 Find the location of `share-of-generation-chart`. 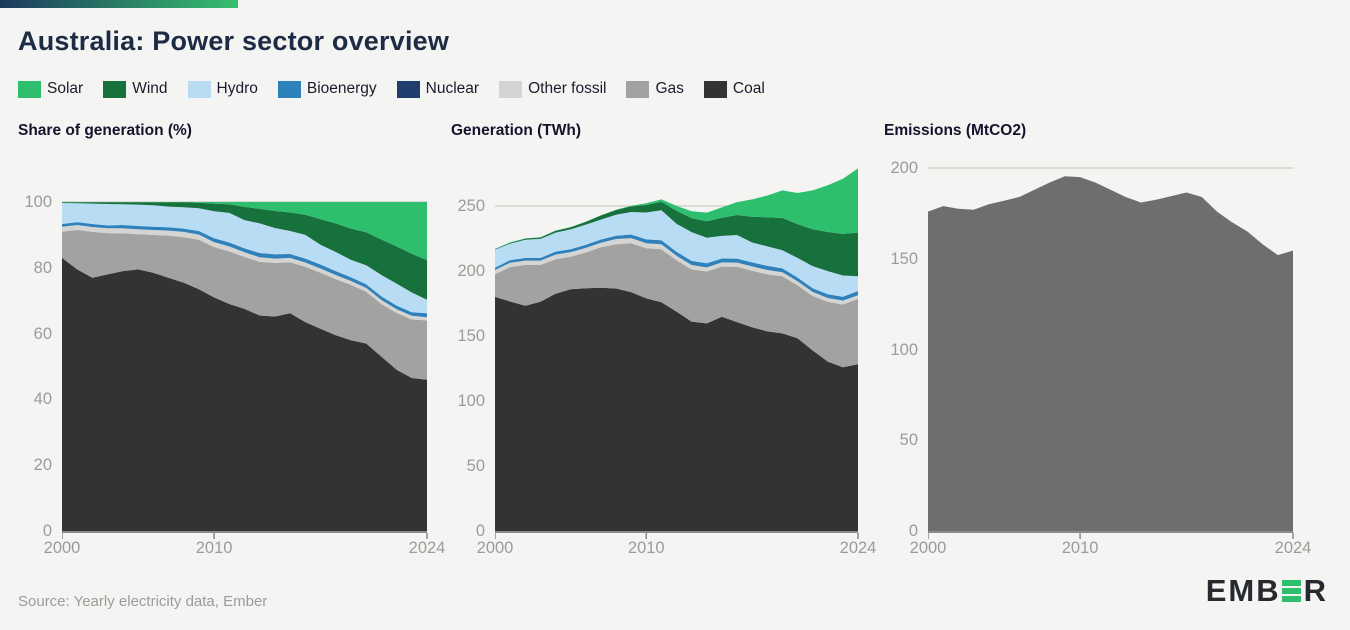

share-of-generation-chart is located at coordinates (245, 370).